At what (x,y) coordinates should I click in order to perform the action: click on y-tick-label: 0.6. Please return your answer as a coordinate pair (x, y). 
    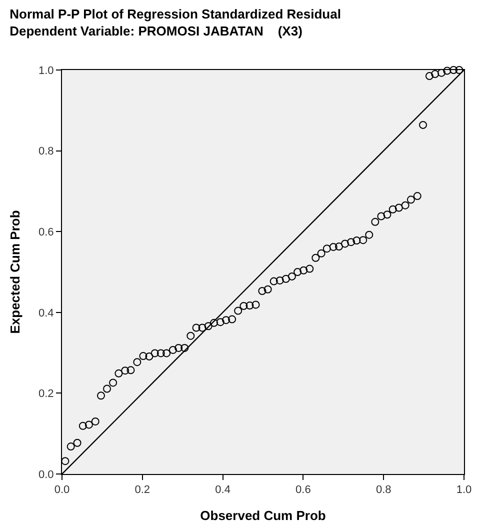
    Looking at the image, I should click on (46, 232).